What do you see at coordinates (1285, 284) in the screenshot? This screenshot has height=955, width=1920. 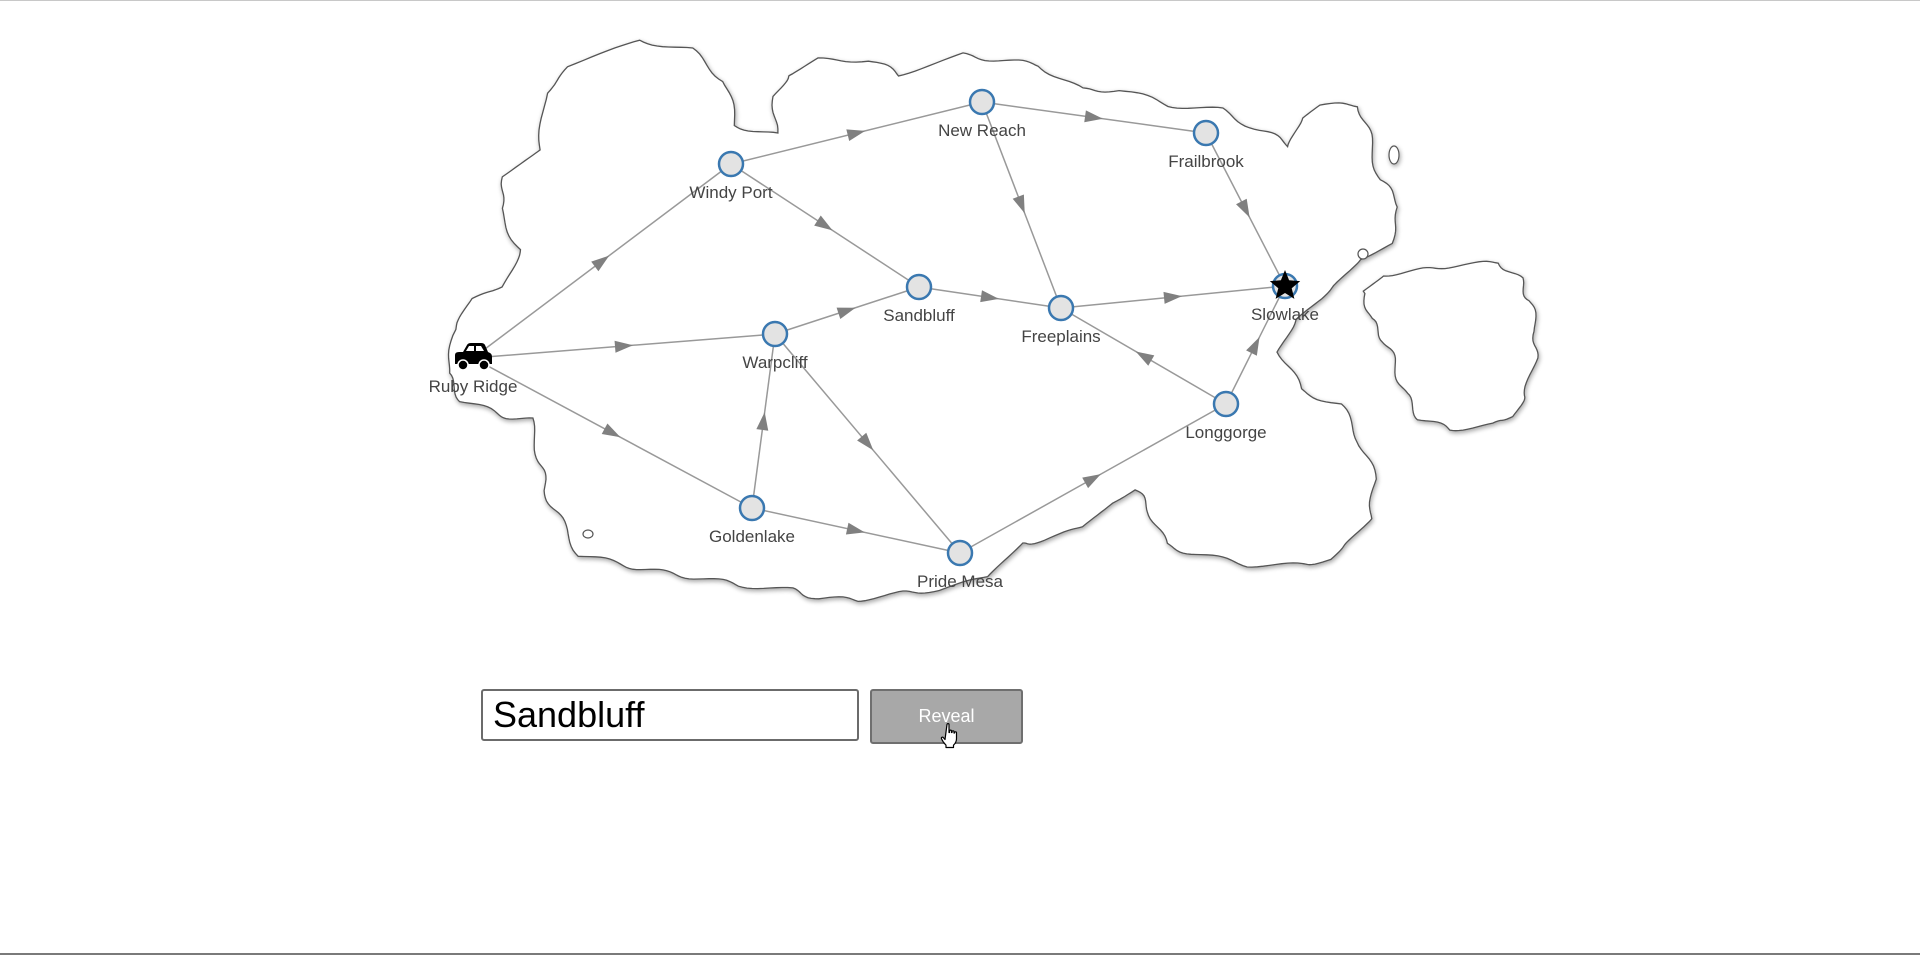 I see `star-icon` at bounding box center [1285, 284].